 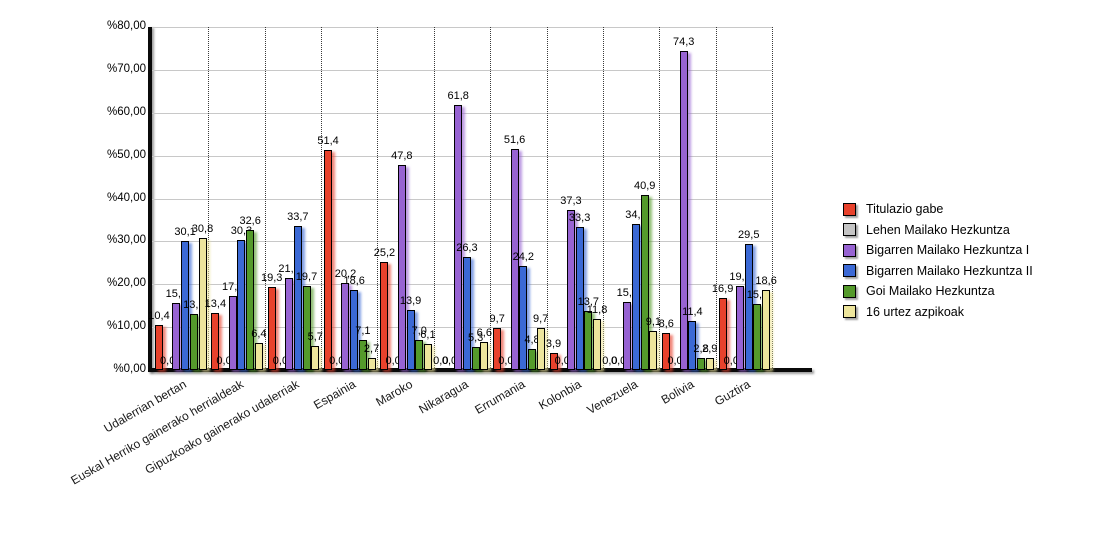 What do you see at coordinates (315, 336) in the screenshot?
I see `value-label: 5,7` at bounding box center [315, 336].